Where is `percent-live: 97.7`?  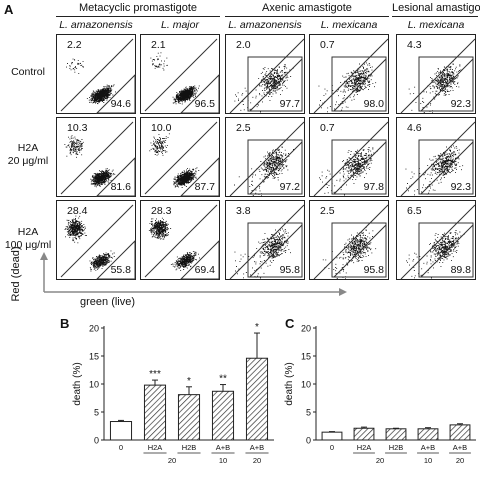 percent-live: 97.7 is located at coordinates (289, 104).